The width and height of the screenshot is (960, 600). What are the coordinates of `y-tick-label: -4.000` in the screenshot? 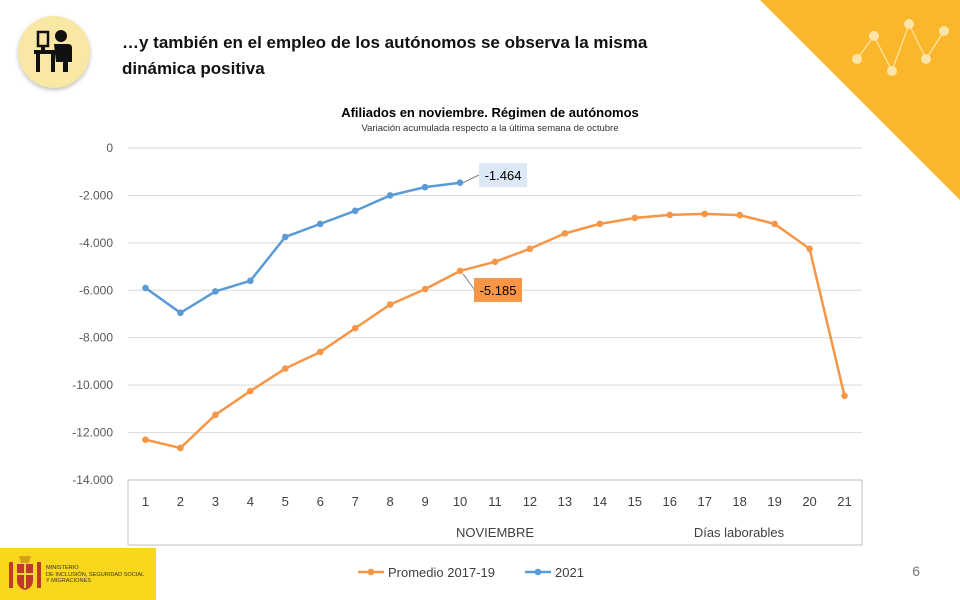 It's located at (96, 243).